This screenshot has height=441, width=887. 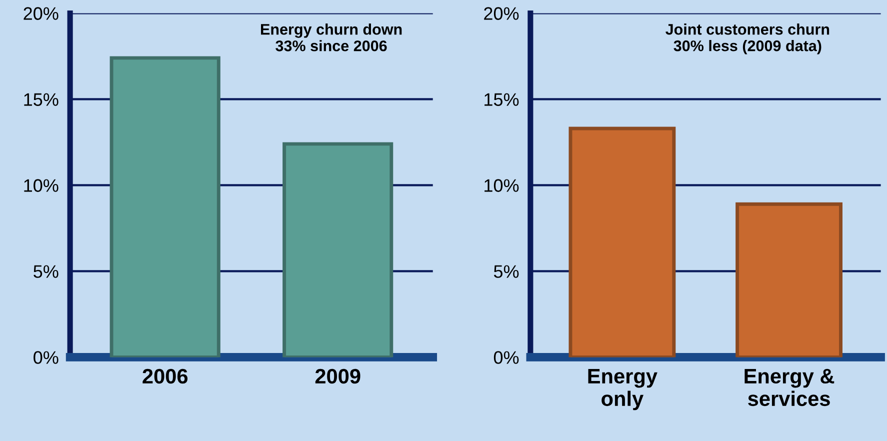 What do you see at coordinates (165, 376) in the screenshot?
I see `x-tick-label: 2006` at bounding box center [165, 376].